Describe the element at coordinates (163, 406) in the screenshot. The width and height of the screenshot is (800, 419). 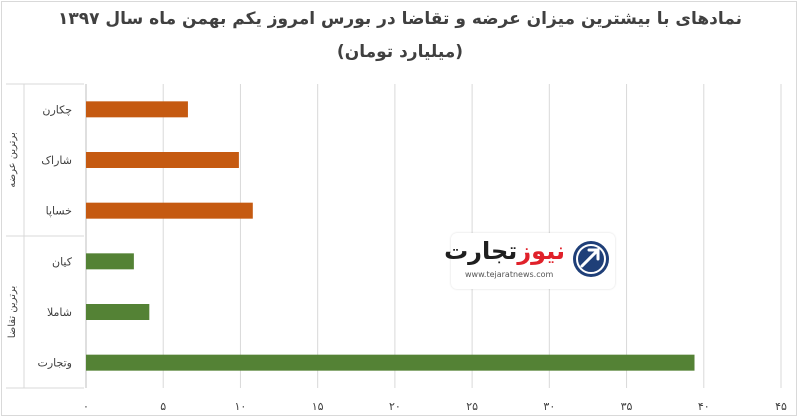
I see `x-tick-label: ۵` at that location.